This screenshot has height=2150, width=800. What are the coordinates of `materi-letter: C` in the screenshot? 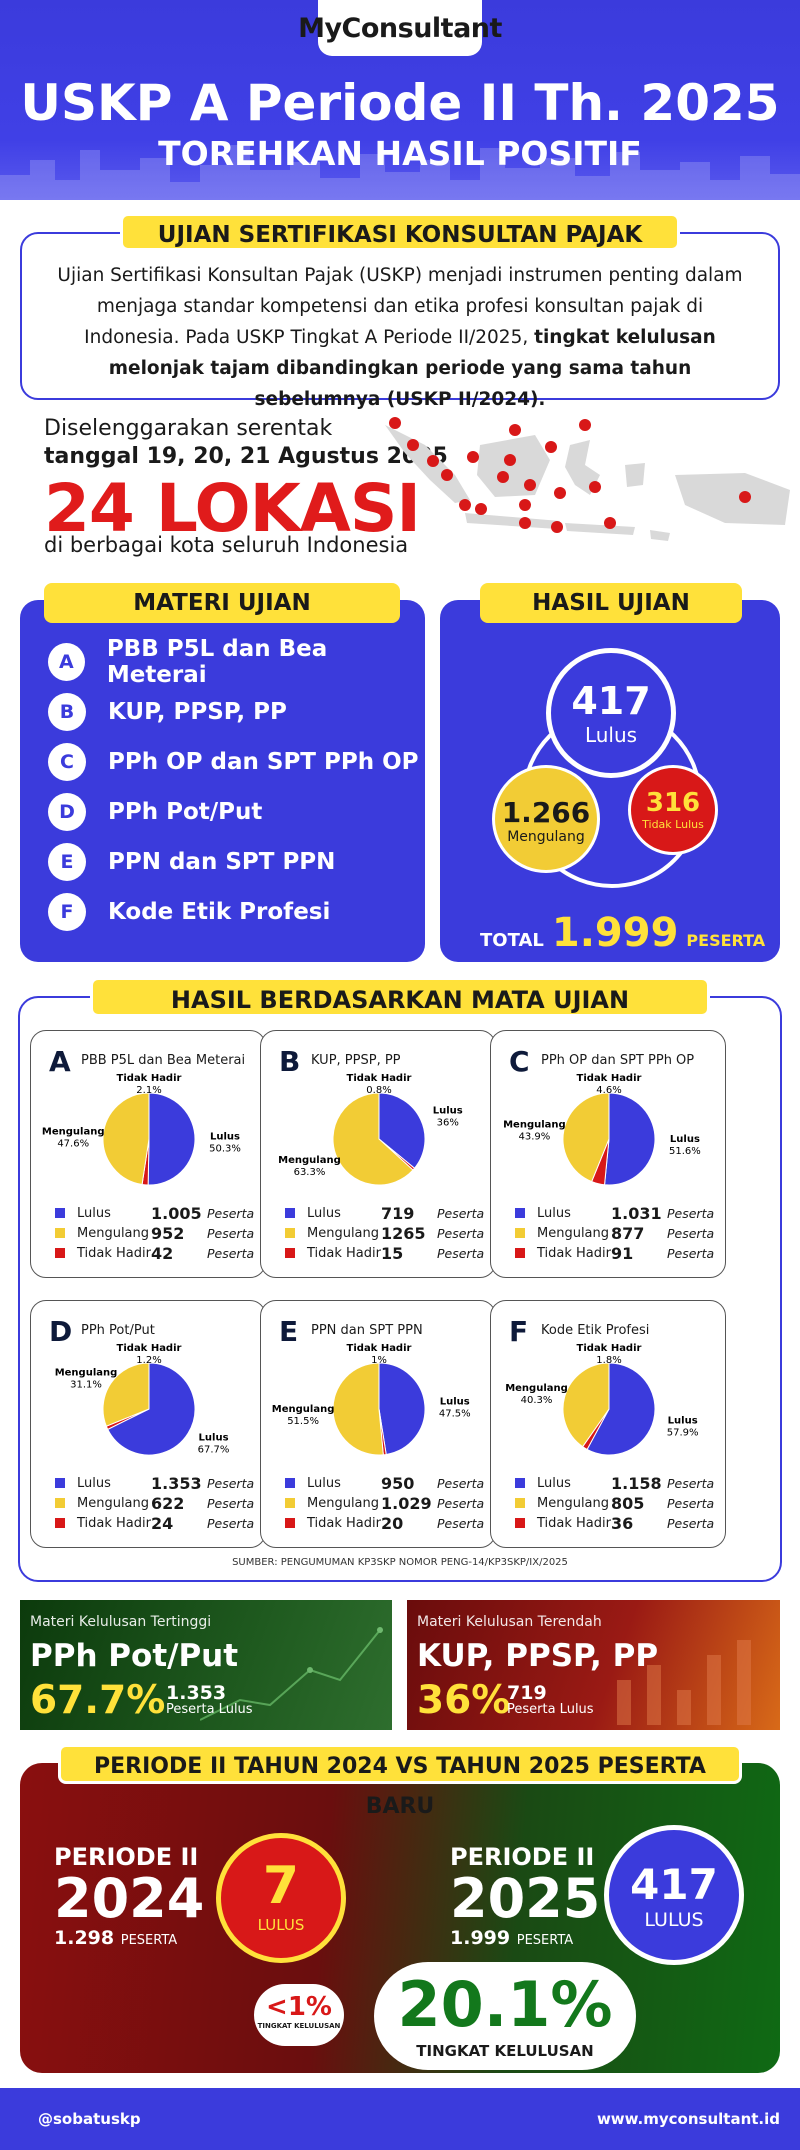 It's located at (67, 762).